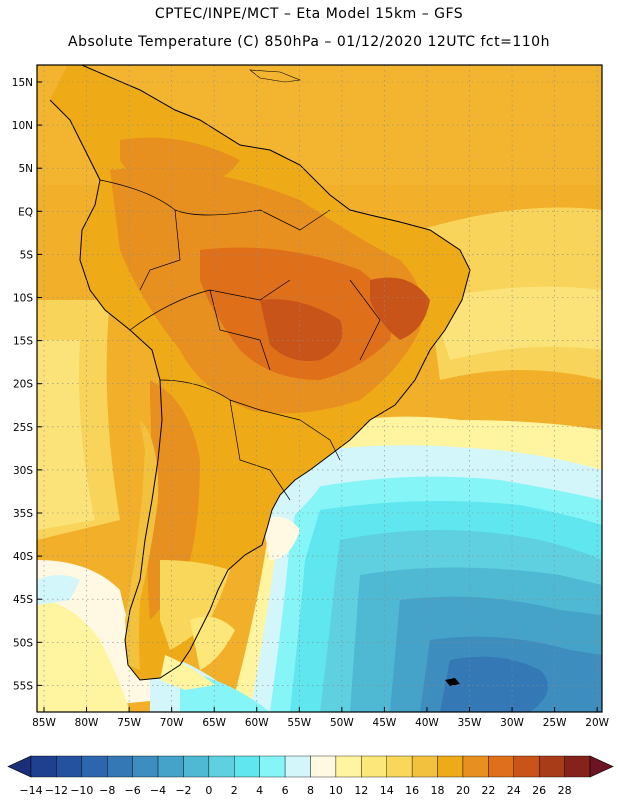  I want to click on colorbar-label: 26, so click(539, 790).